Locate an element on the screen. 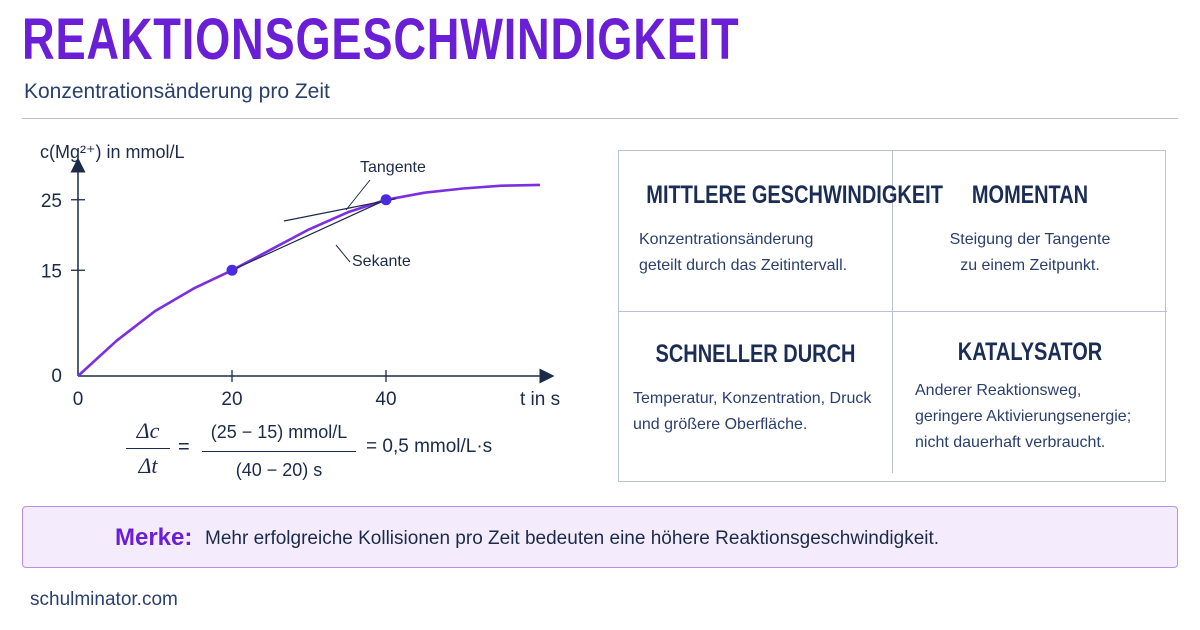 Image resolution: width=1200 pixels, height=630 pixels. y-tick-label: 0 is located at coordinates (56, 376).